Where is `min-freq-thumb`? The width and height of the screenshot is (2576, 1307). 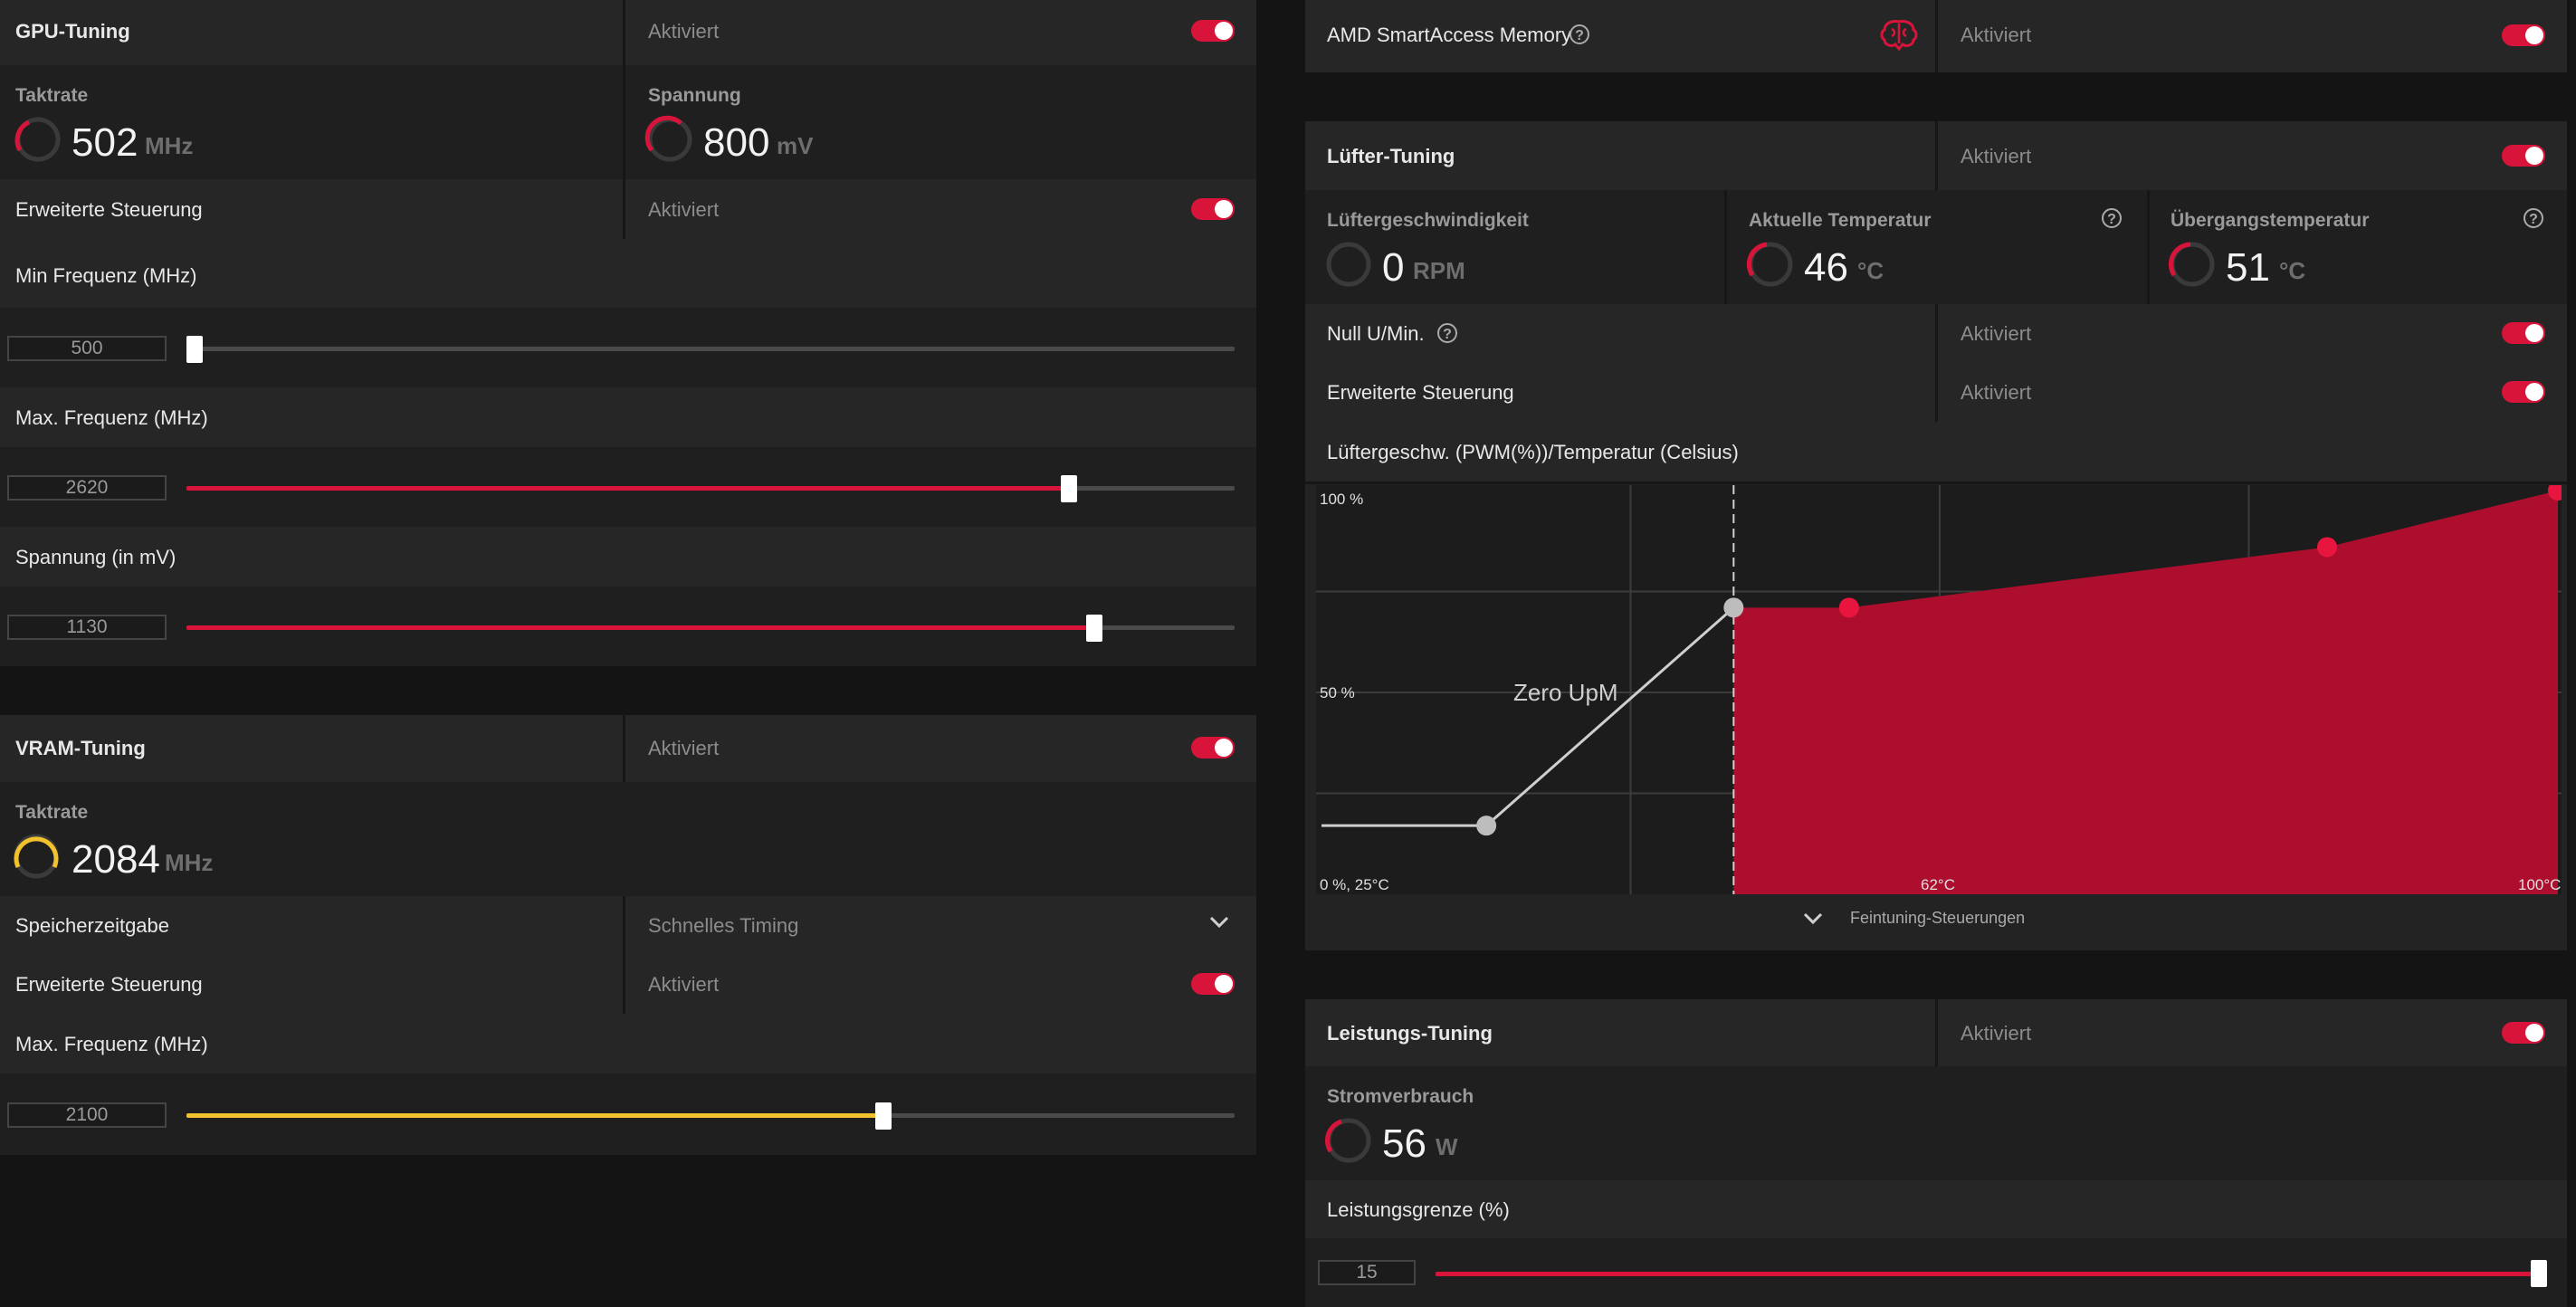
min-freq-thumb is located at coordinates (195, 349).